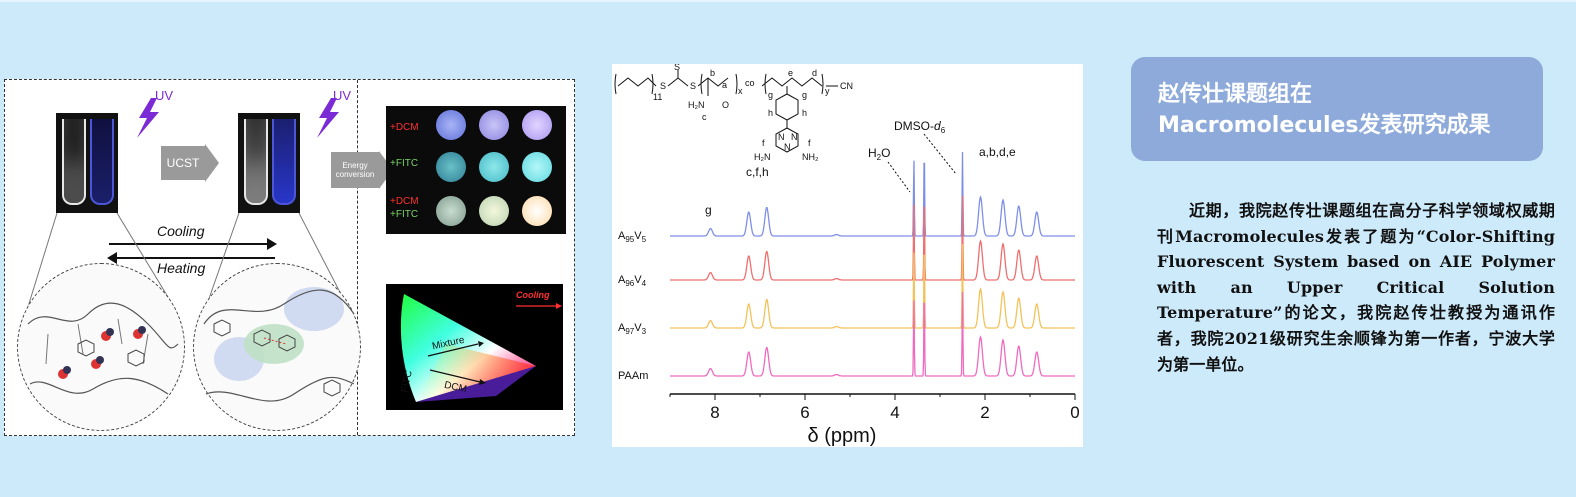  I want to click on struct-n1: N, so click(781, 137).